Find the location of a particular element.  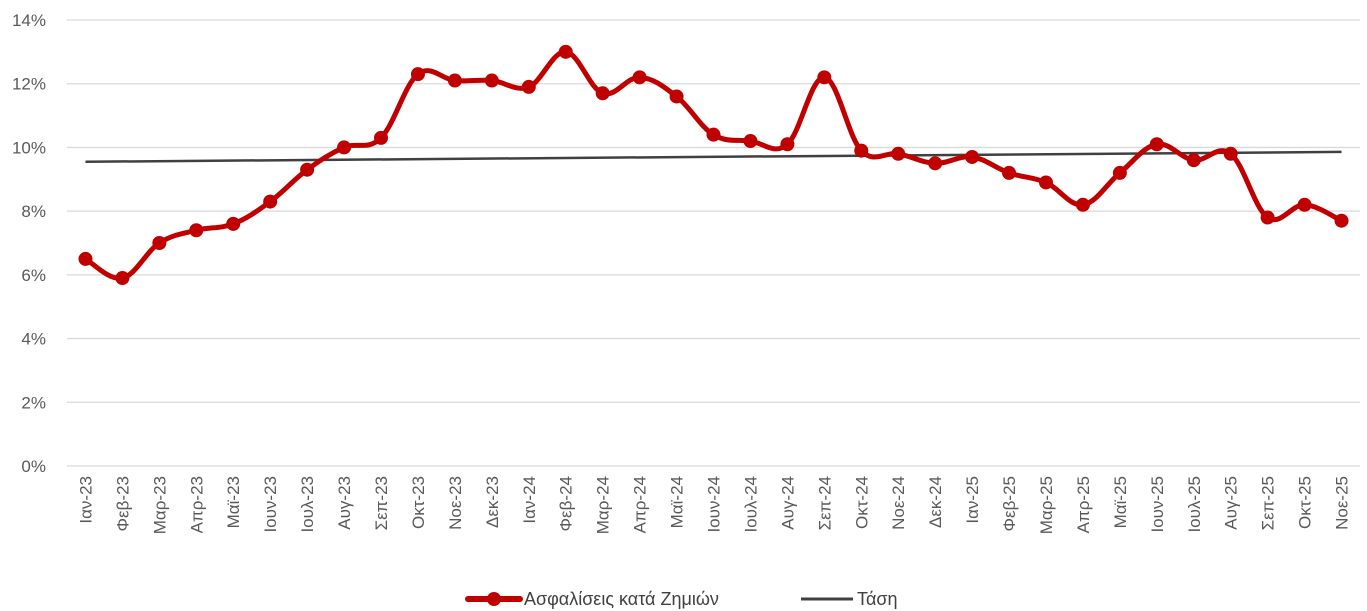

y-tick-label: 4% is located at coordinates (33, 339).